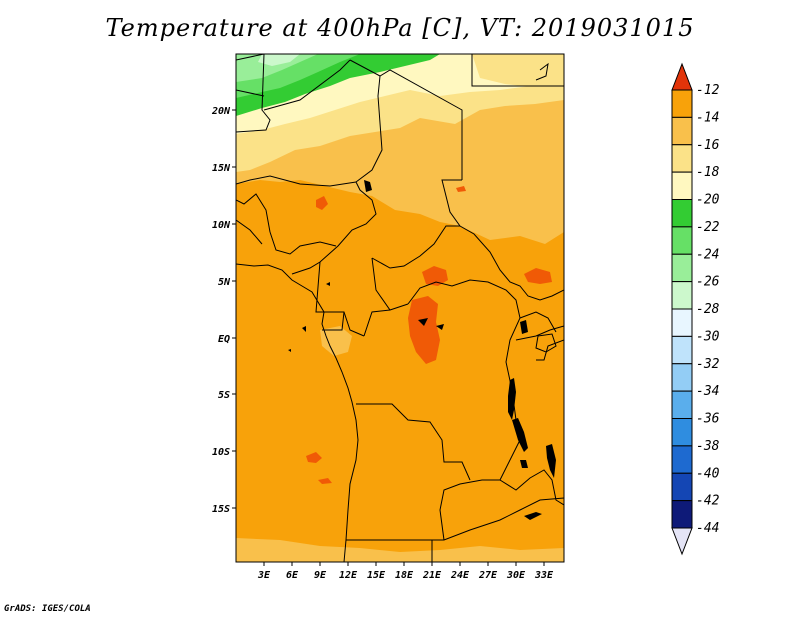 This screenshot has width=800, height=618. What do you see at coordinates (368, 186) in the screenshot?
I see `lake-chad` at bounding box center [368, 186].